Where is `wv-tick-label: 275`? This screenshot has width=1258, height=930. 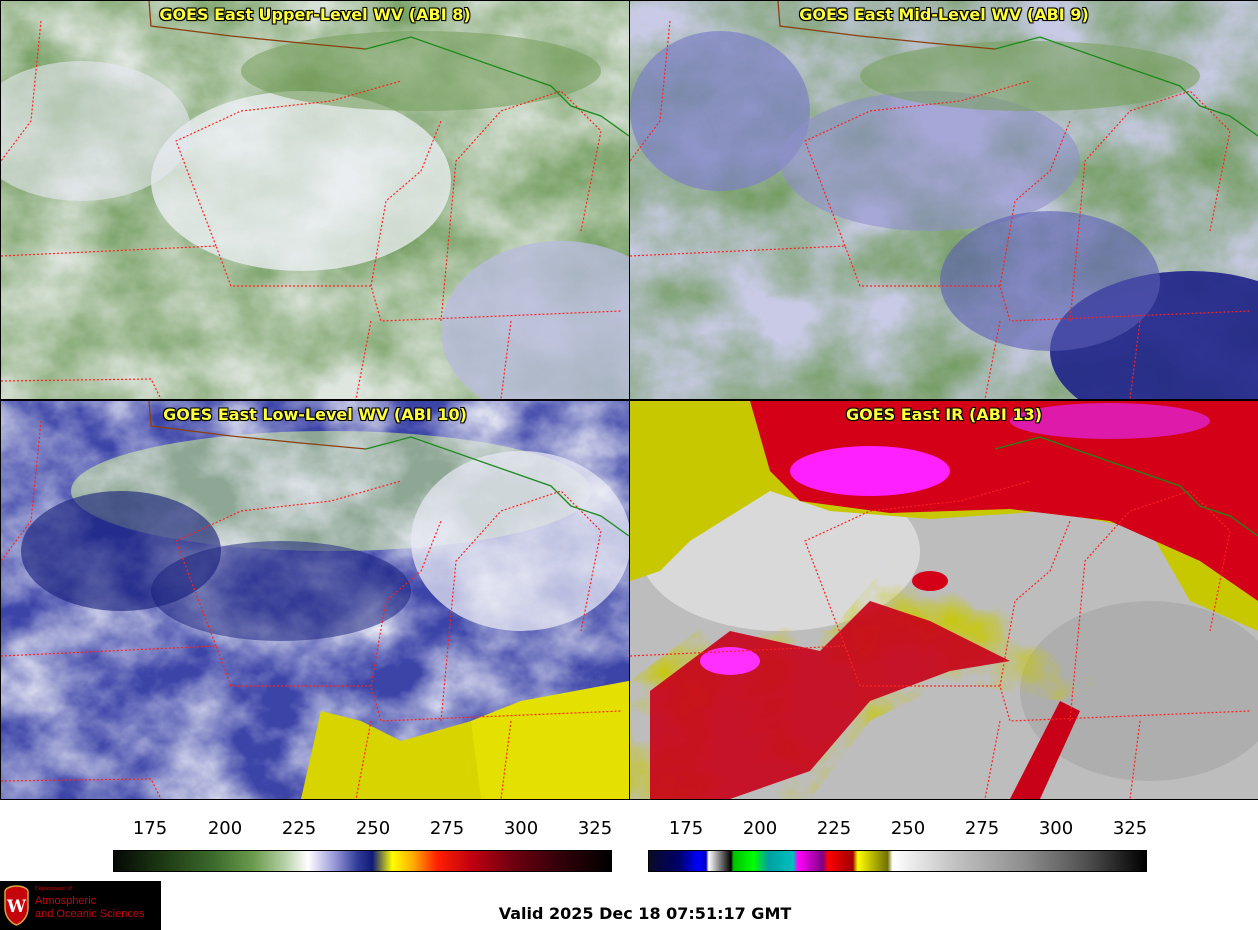
wv-tick-label: 275 is located at coordinates (447, 828).